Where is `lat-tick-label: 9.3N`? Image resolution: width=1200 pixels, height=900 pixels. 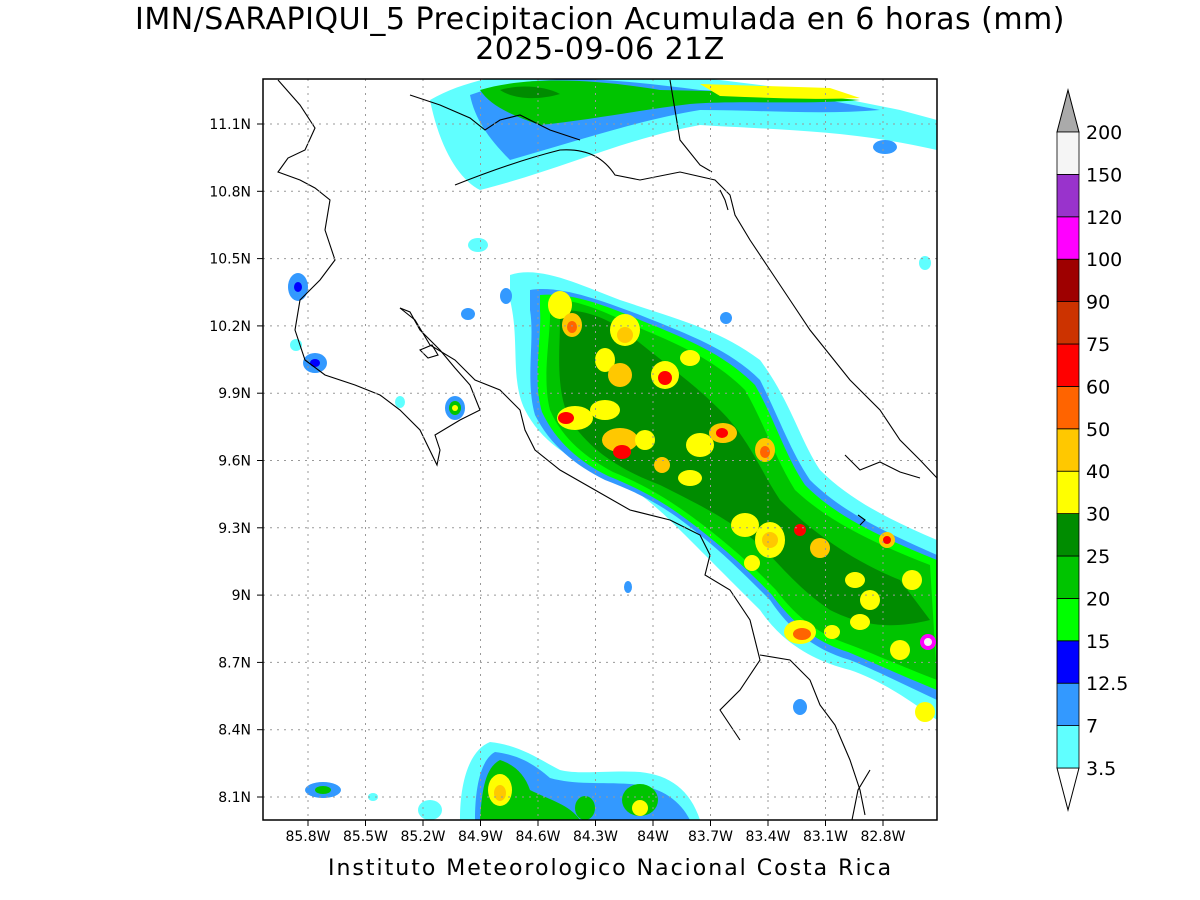
lat-tick-label: 9.3N is located at coordinates (234, 529).